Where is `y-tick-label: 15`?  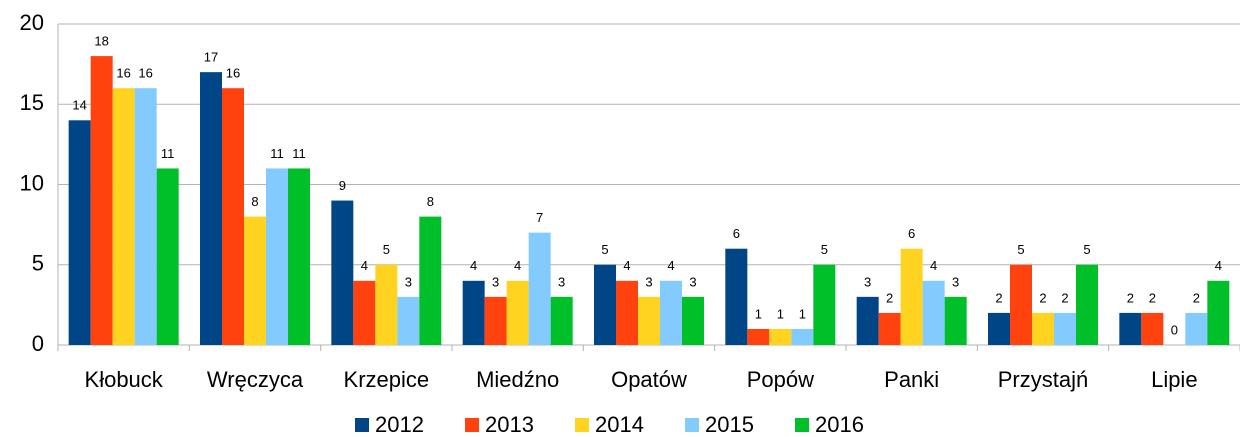
y-tick-label: 15 is located at coordinates (32, 102).